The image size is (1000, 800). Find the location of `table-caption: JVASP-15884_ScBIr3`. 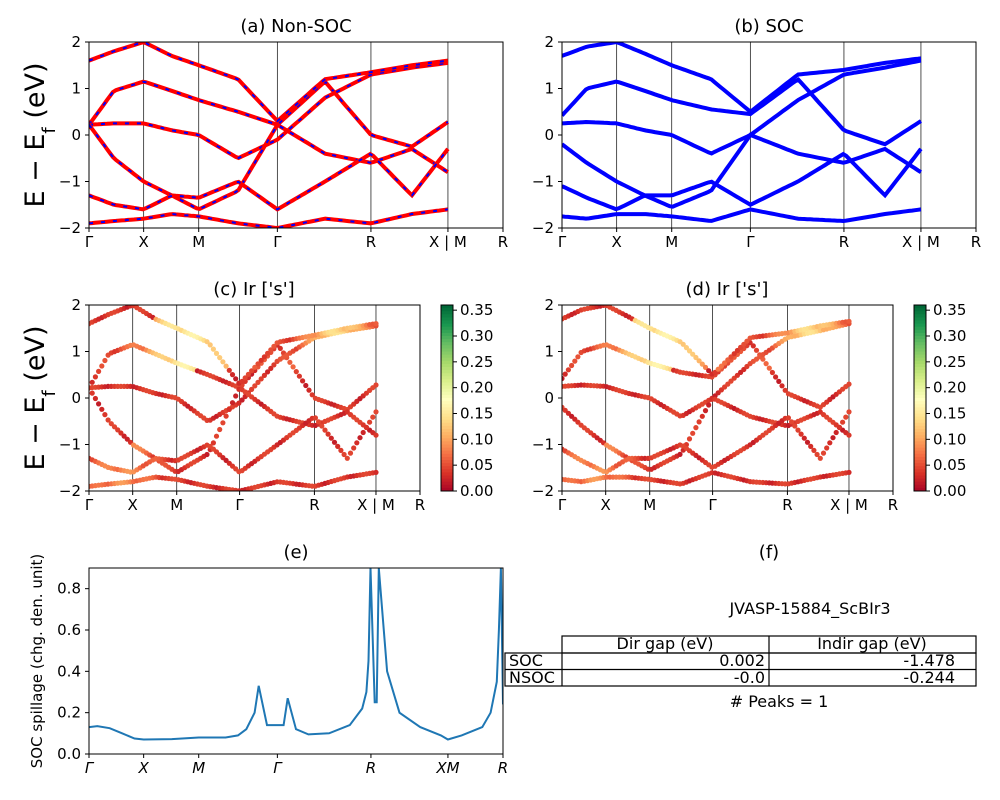

table-caption: JVASP-15884_ScBIr3 is located at coordinates (809, 609).